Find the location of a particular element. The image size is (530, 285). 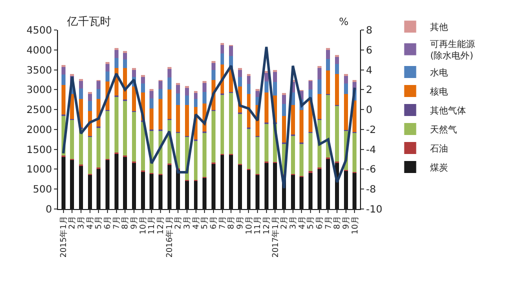

y-tick-label: 500 is located at coordinates (42, 190).